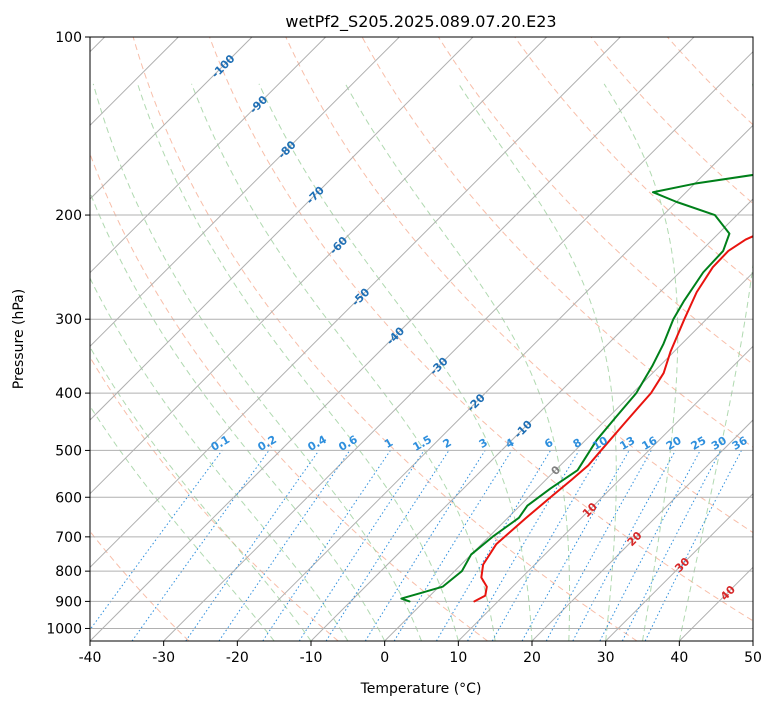 This screenshot has height=708, width=775. Describe the element at coordinates (421, 689) in the screenshot. I see `x-axis-title: Temperature (°C)` at that location.